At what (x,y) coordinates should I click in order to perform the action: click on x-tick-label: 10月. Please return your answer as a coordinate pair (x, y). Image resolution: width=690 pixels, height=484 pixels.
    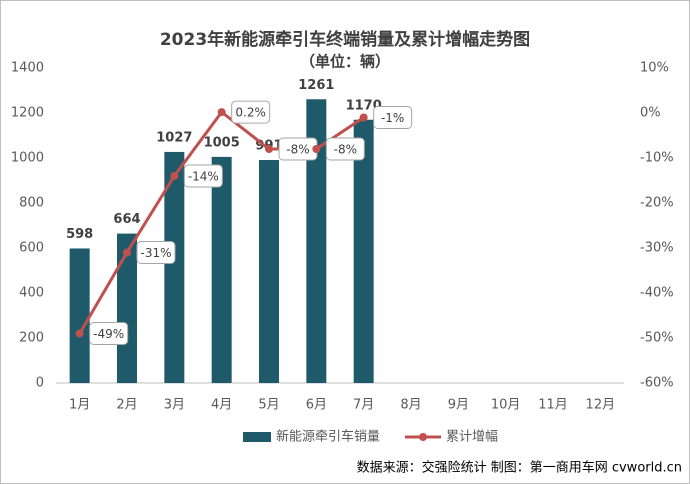
    Looking at the image, I should click on (506, 405).